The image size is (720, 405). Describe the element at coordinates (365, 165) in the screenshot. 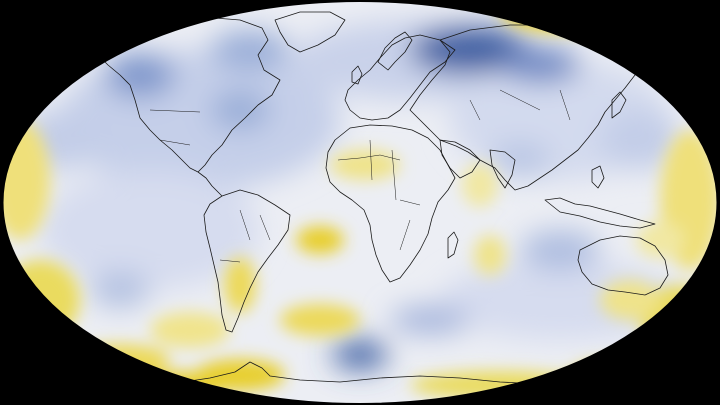

I see `anomaly-sahel` at that location.